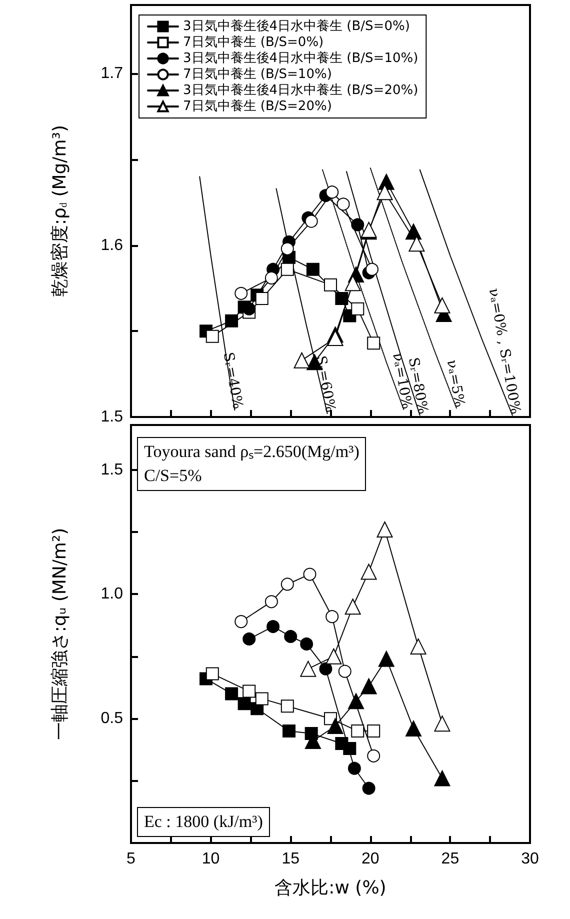  Describe the element at coordinates (131, 859) in the screenshot. I see `x-tick-label: 5` at that location.